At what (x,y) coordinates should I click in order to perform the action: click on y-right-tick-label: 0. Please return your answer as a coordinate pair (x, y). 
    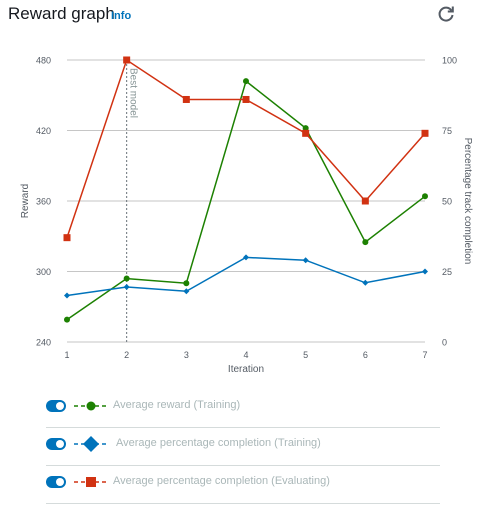
    Looking at the image, I should click on (444, 343).